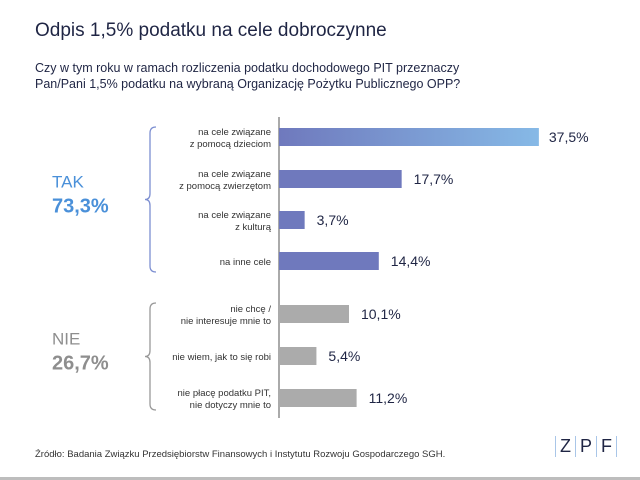 This screenshot has height=480, width=640. What do you see at coordinates (224, 393) in the screenshot?
I see `category-label: nie płacę podatku PIT,` at bounding box center [224, 393].